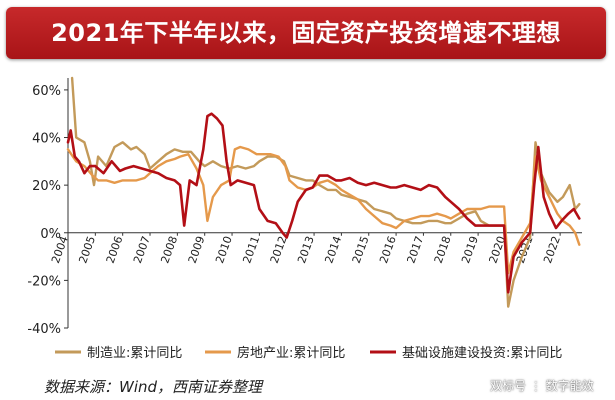 Image resolution: width=615 pixels, height=400 pixels. Describe the element at coordinates (542, 386) in the screenshot. I see `watermark-text: 双标号 ⋮ 数字能效` at that location.